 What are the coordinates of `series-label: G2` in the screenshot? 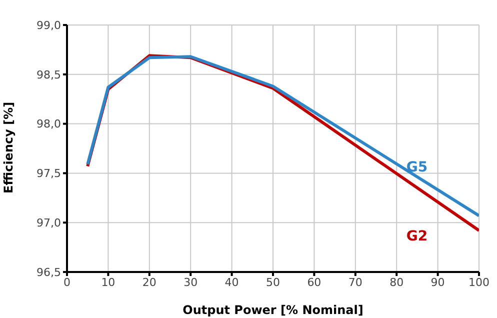 It's located at (417, 236).